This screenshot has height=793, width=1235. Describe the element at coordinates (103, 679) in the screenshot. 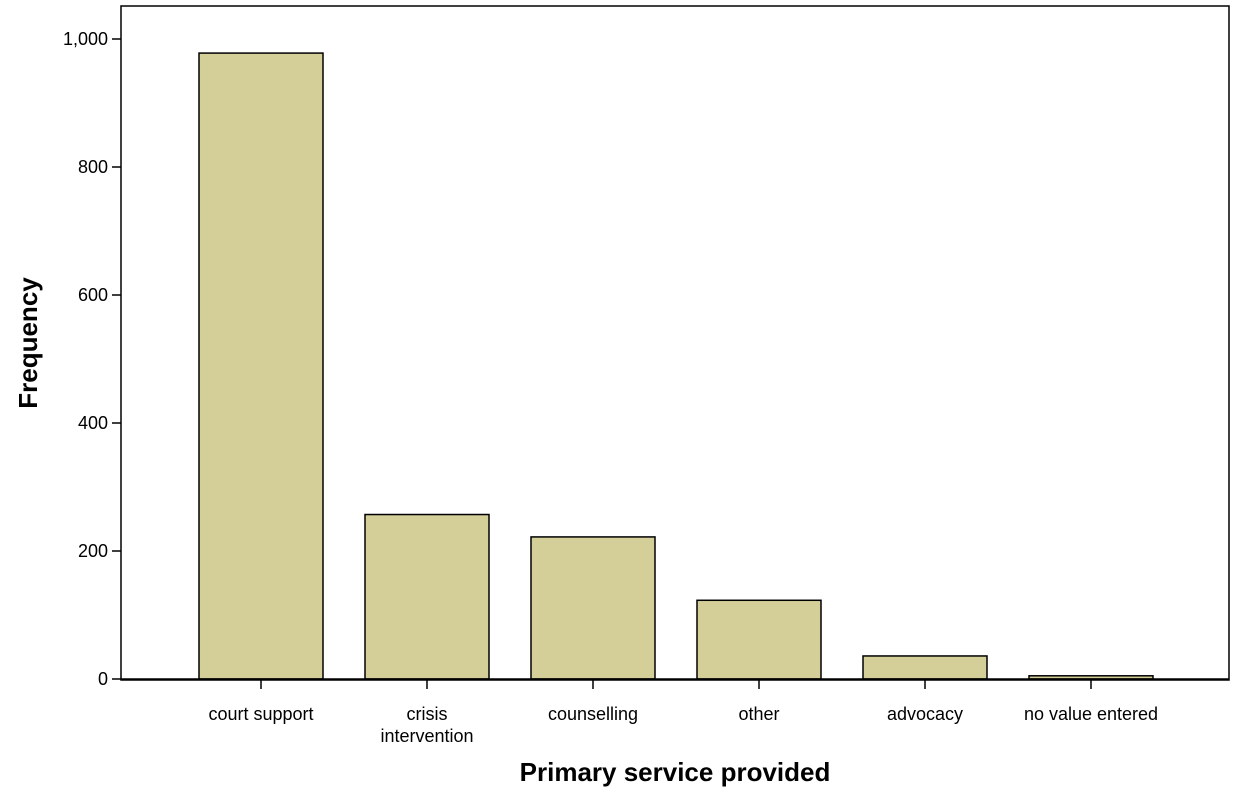

I see `y-tick-label: 0` at that location.